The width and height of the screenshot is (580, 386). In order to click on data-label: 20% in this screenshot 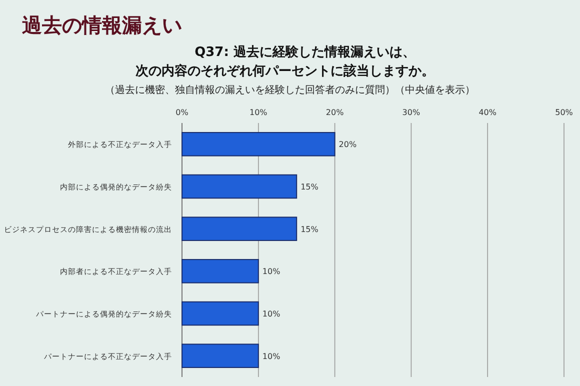, I will do `click(347, 145)`.